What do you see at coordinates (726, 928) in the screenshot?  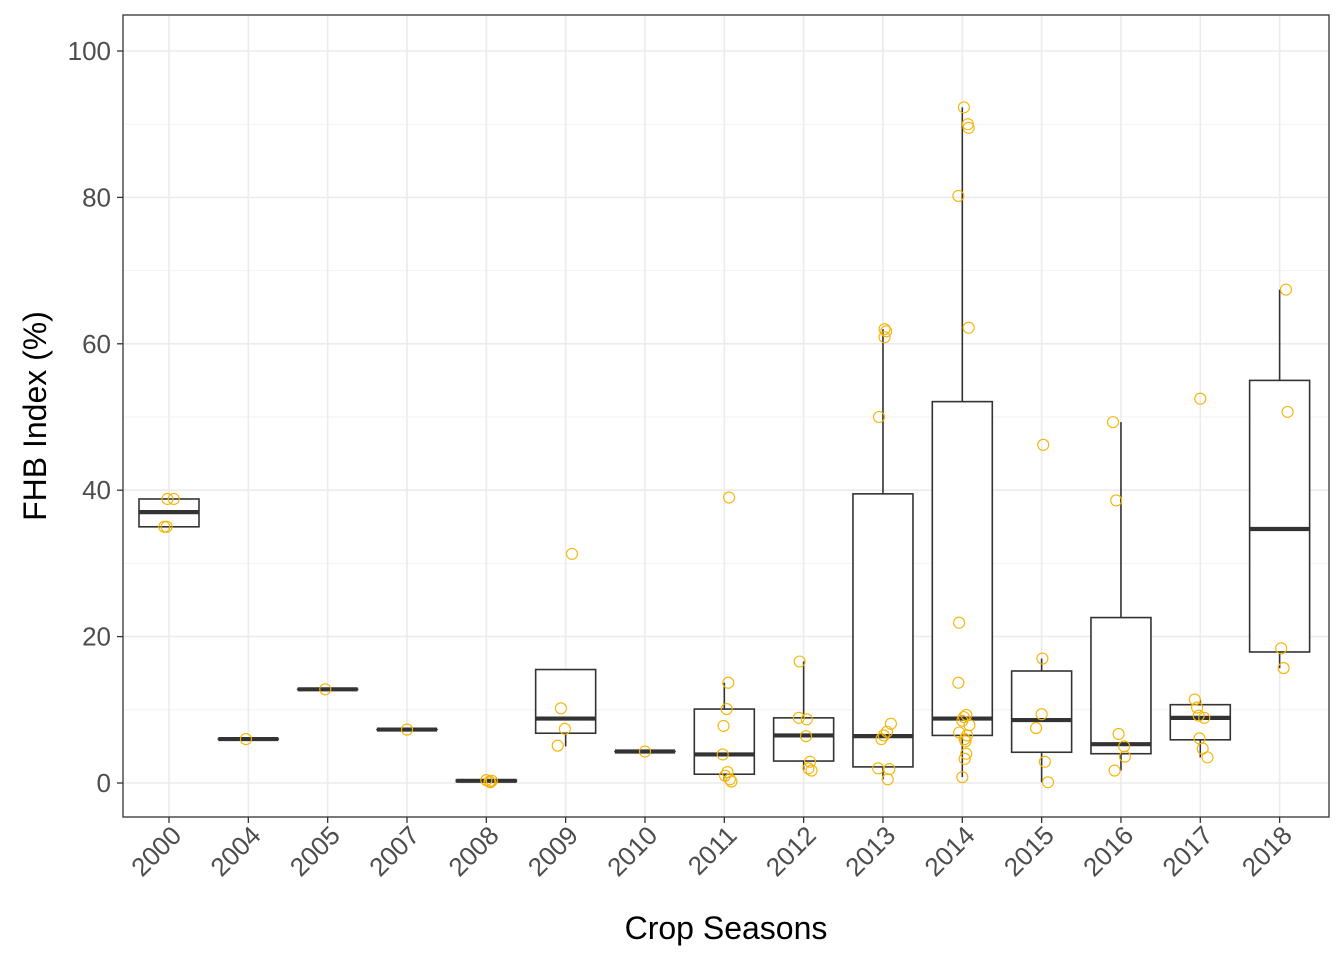 I see `x-axis-title: Crop Seasons` at bounding box center [726, 928].